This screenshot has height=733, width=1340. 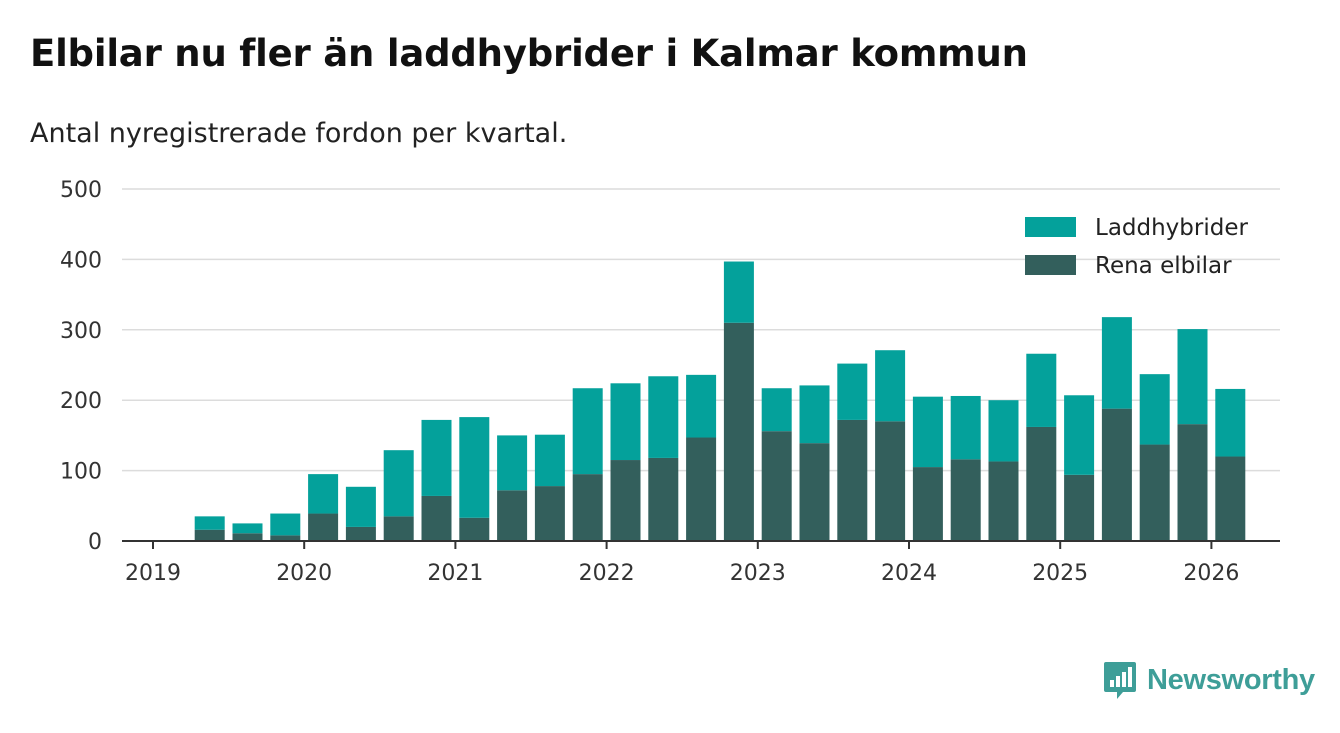 What do you see at coordinates (81, 190) in the screenshot?
I see `y-tick-label: 500` at bounding box center [81, 190].